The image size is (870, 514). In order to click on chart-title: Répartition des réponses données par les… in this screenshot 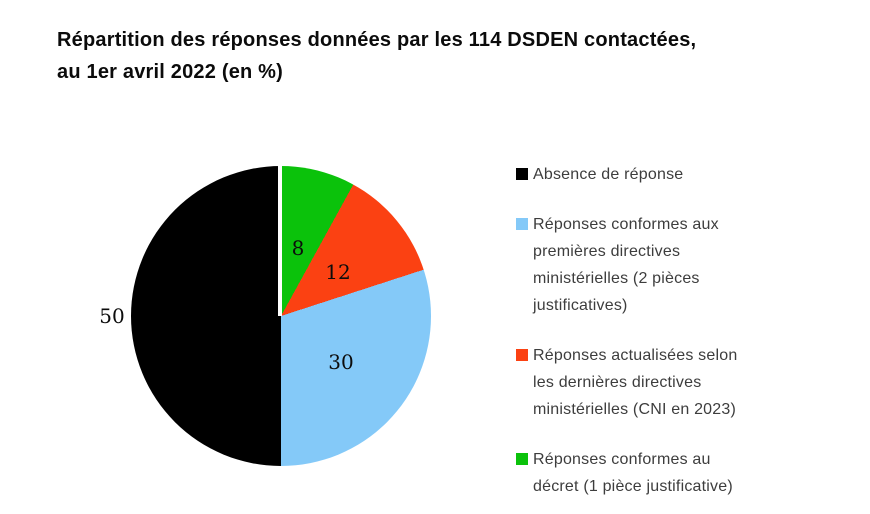, I will do `click(376, 56)`.